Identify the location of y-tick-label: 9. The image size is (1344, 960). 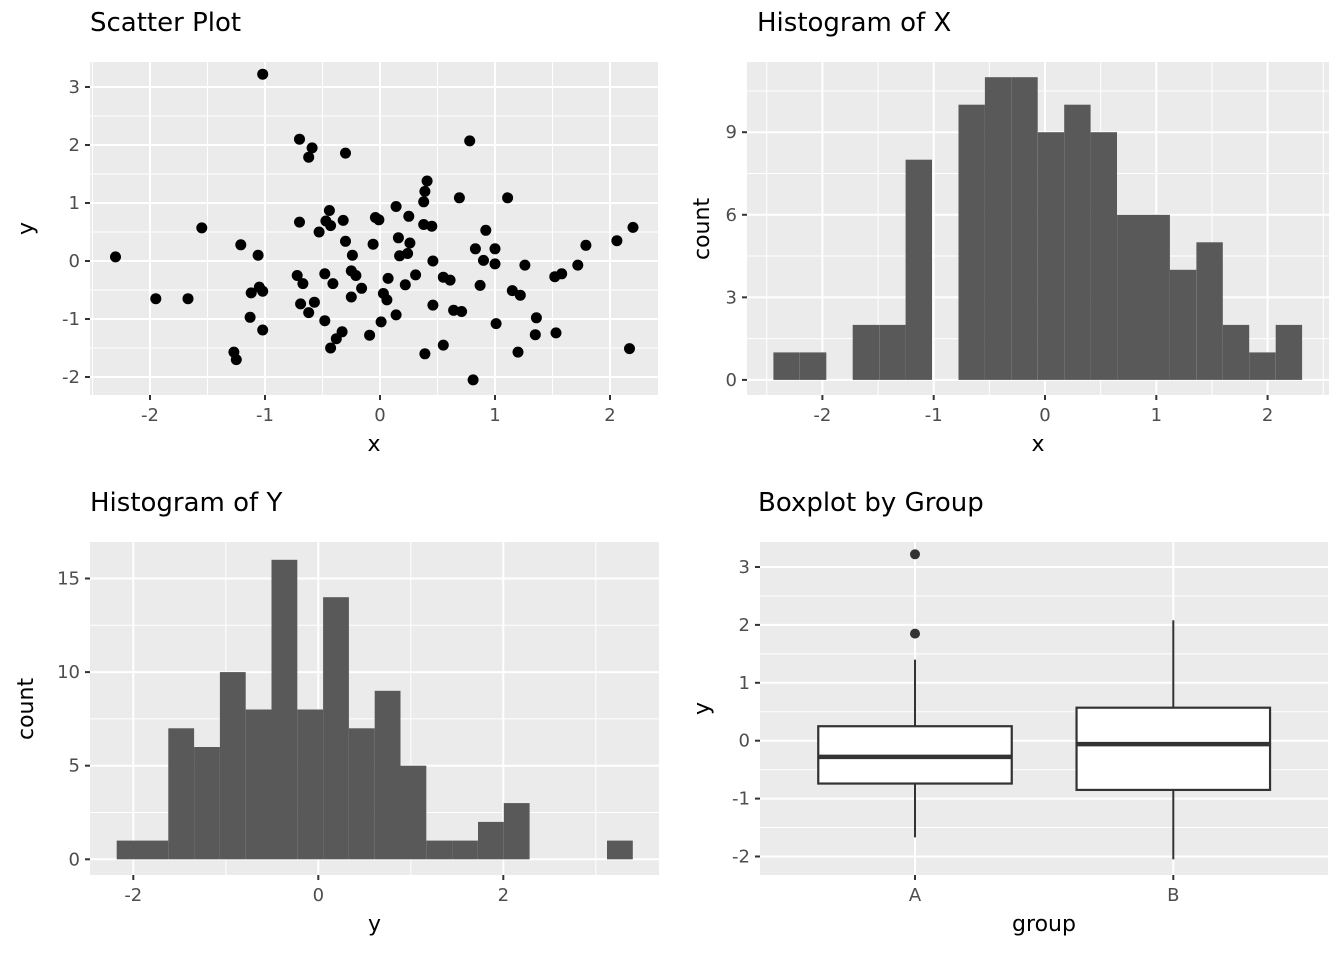
(731, 132).